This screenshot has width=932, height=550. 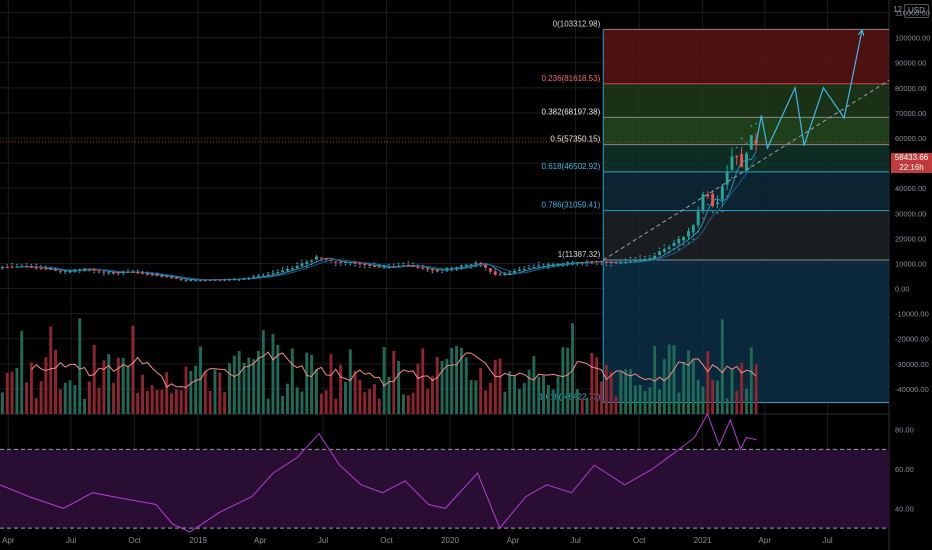 I want to click on volume-bars, so click(x=379, y=366).